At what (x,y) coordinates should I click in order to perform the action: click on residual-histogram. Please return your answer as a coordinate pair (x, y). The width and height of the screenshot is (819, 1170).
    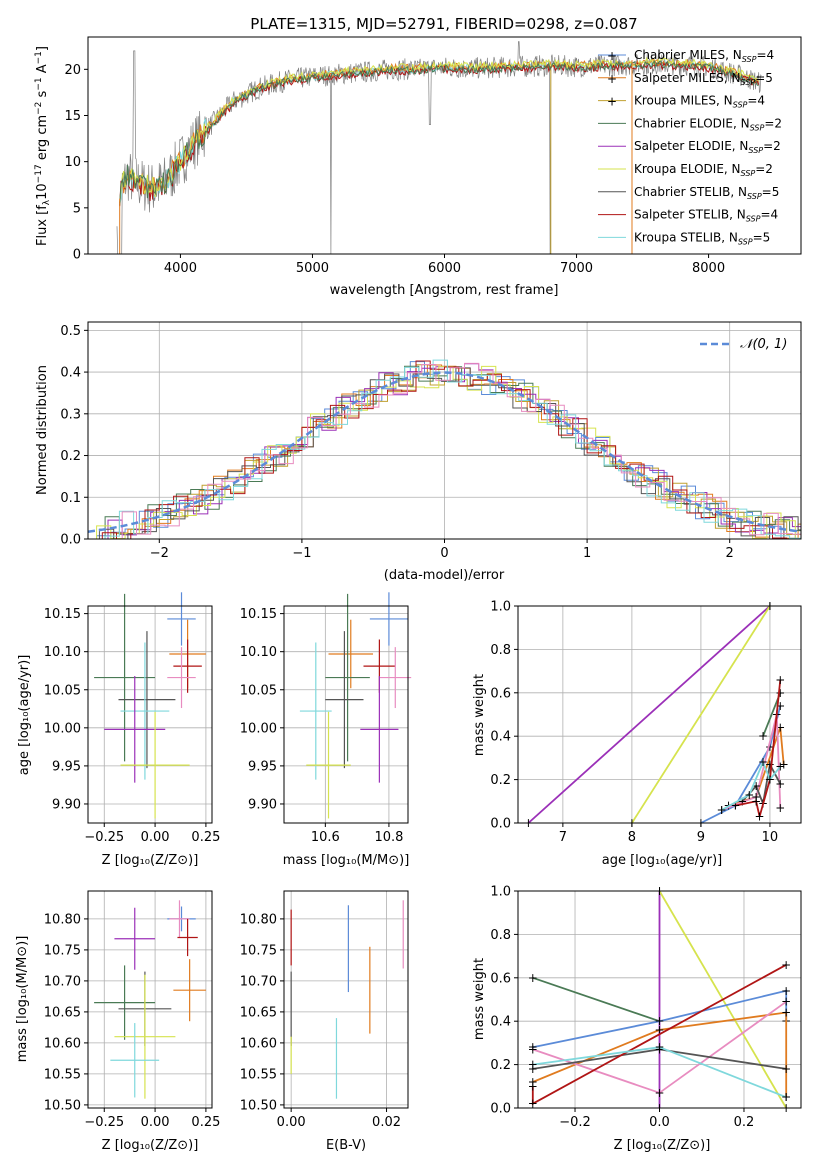
    Looking at the image, I should click on (444, 453).